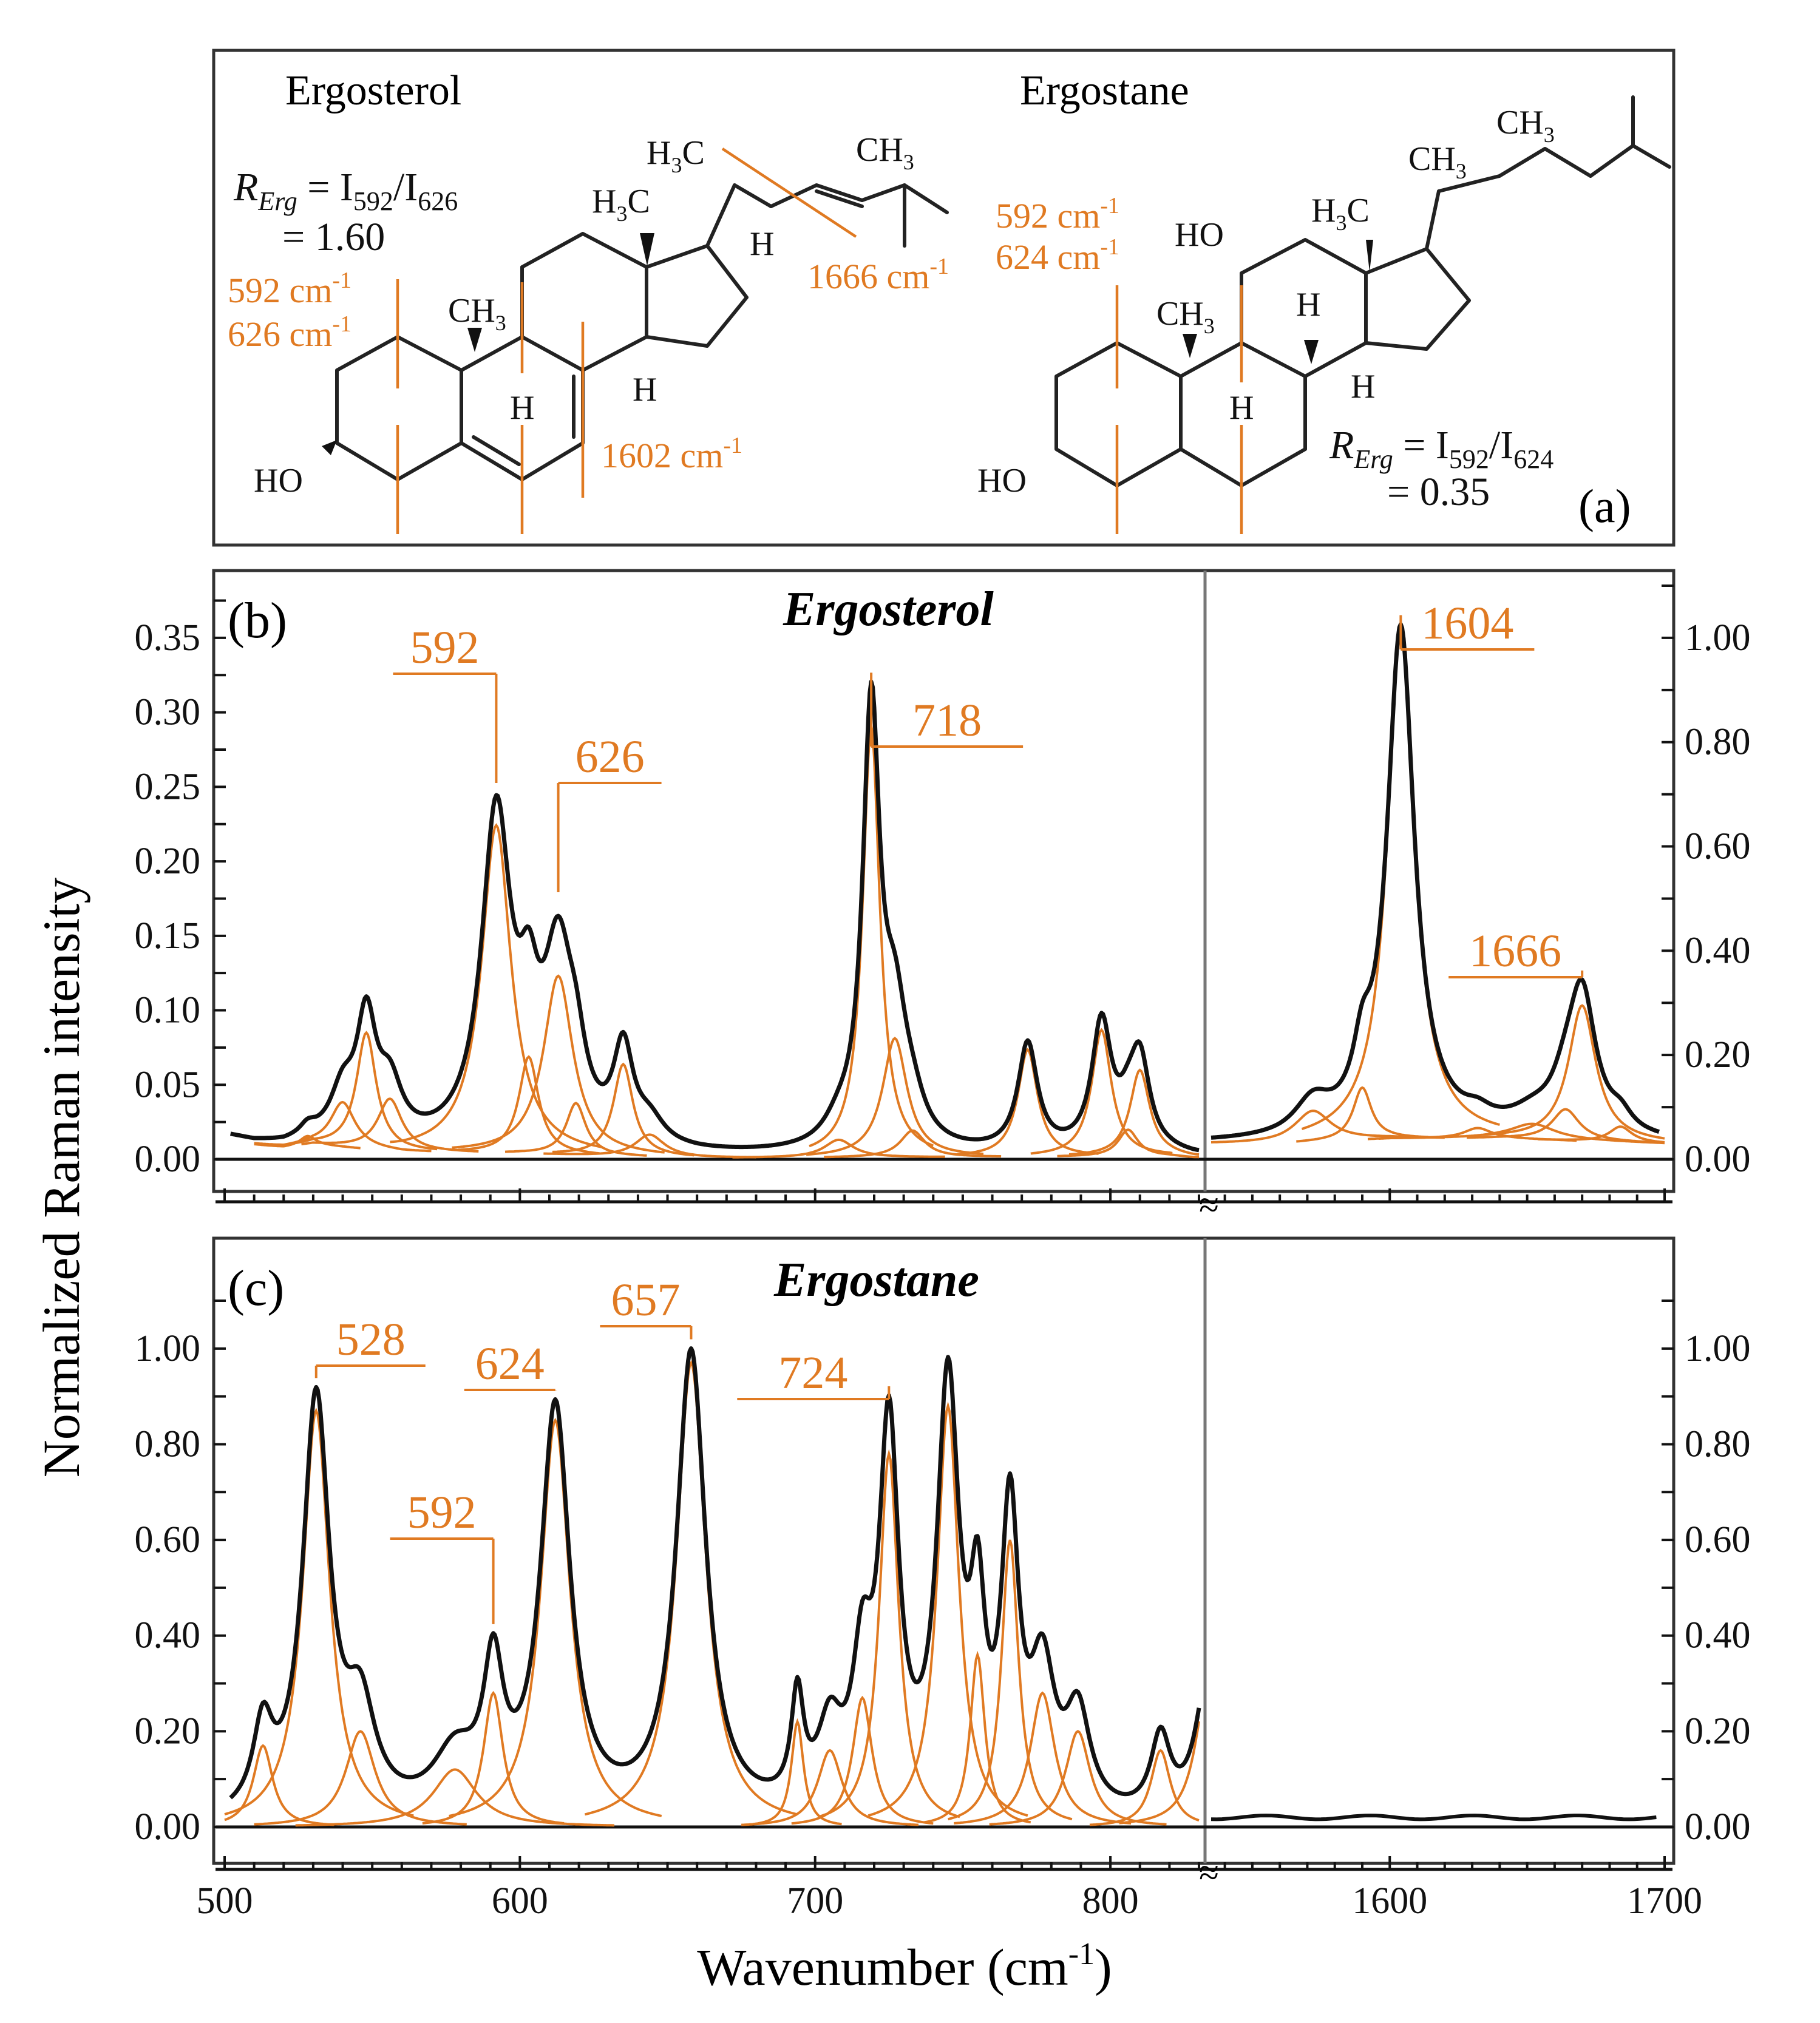 Image resolution: width=1820 pixels, height=2023 pixels. Describe the element at coordinates (876, 1280) in the screenshot. I see `panel-c-title: Ergostane` at that location.